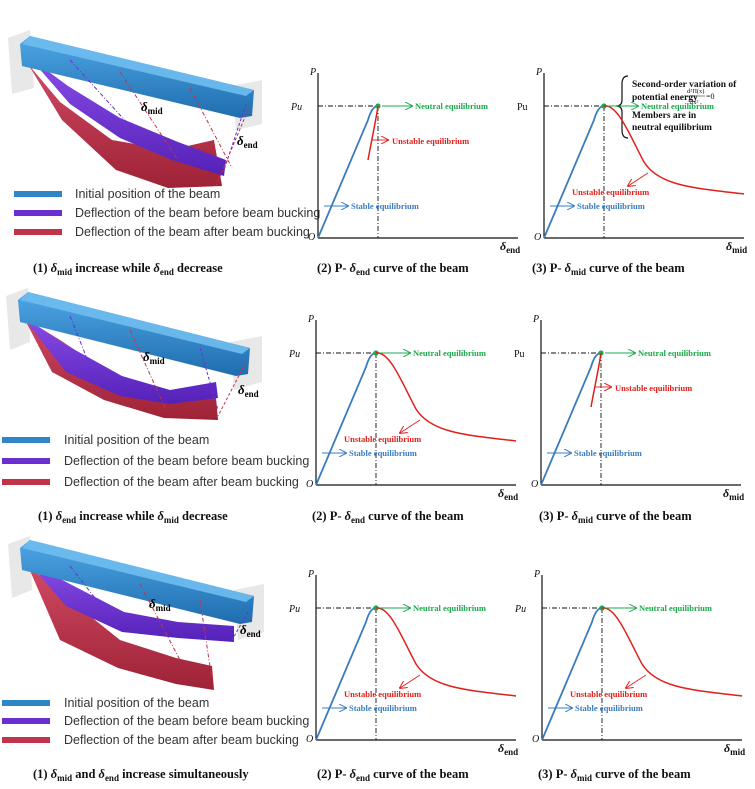 This screenshot has width=755, height=789. What do you see at coordinates (393, 269) in the screenshot?
I see `caption-row1-col2: (2) P- δend curve of the beam` at bounding box center [393, 269].